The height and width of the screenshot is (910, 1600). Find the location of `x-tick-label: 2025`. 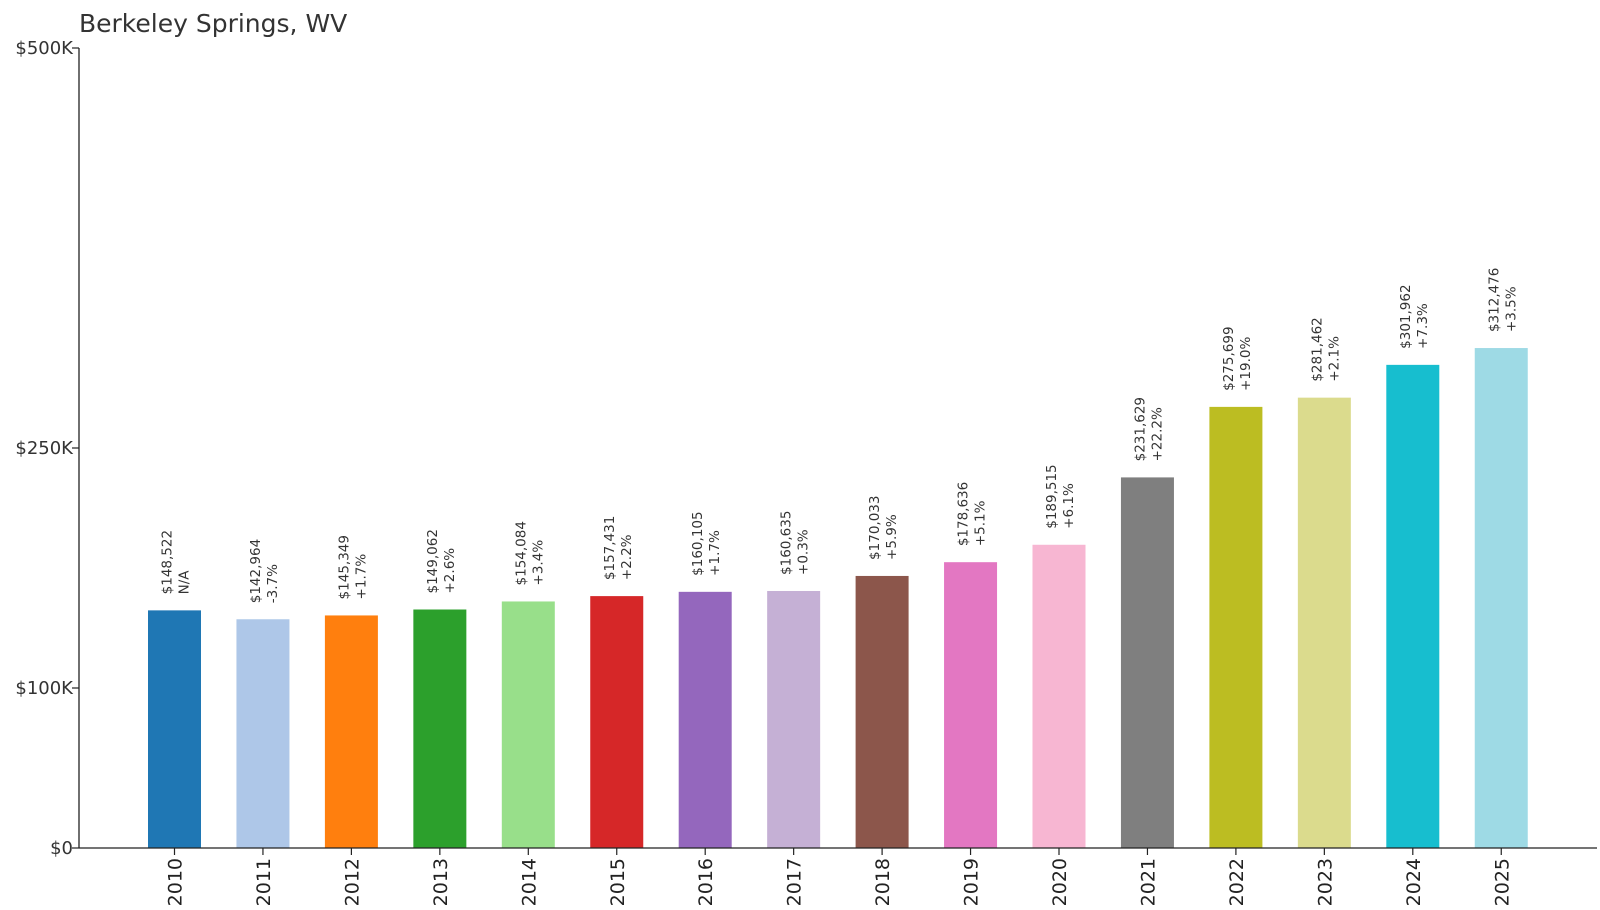

x-tick-label: 2025 is located at coordinates (1502, 882).